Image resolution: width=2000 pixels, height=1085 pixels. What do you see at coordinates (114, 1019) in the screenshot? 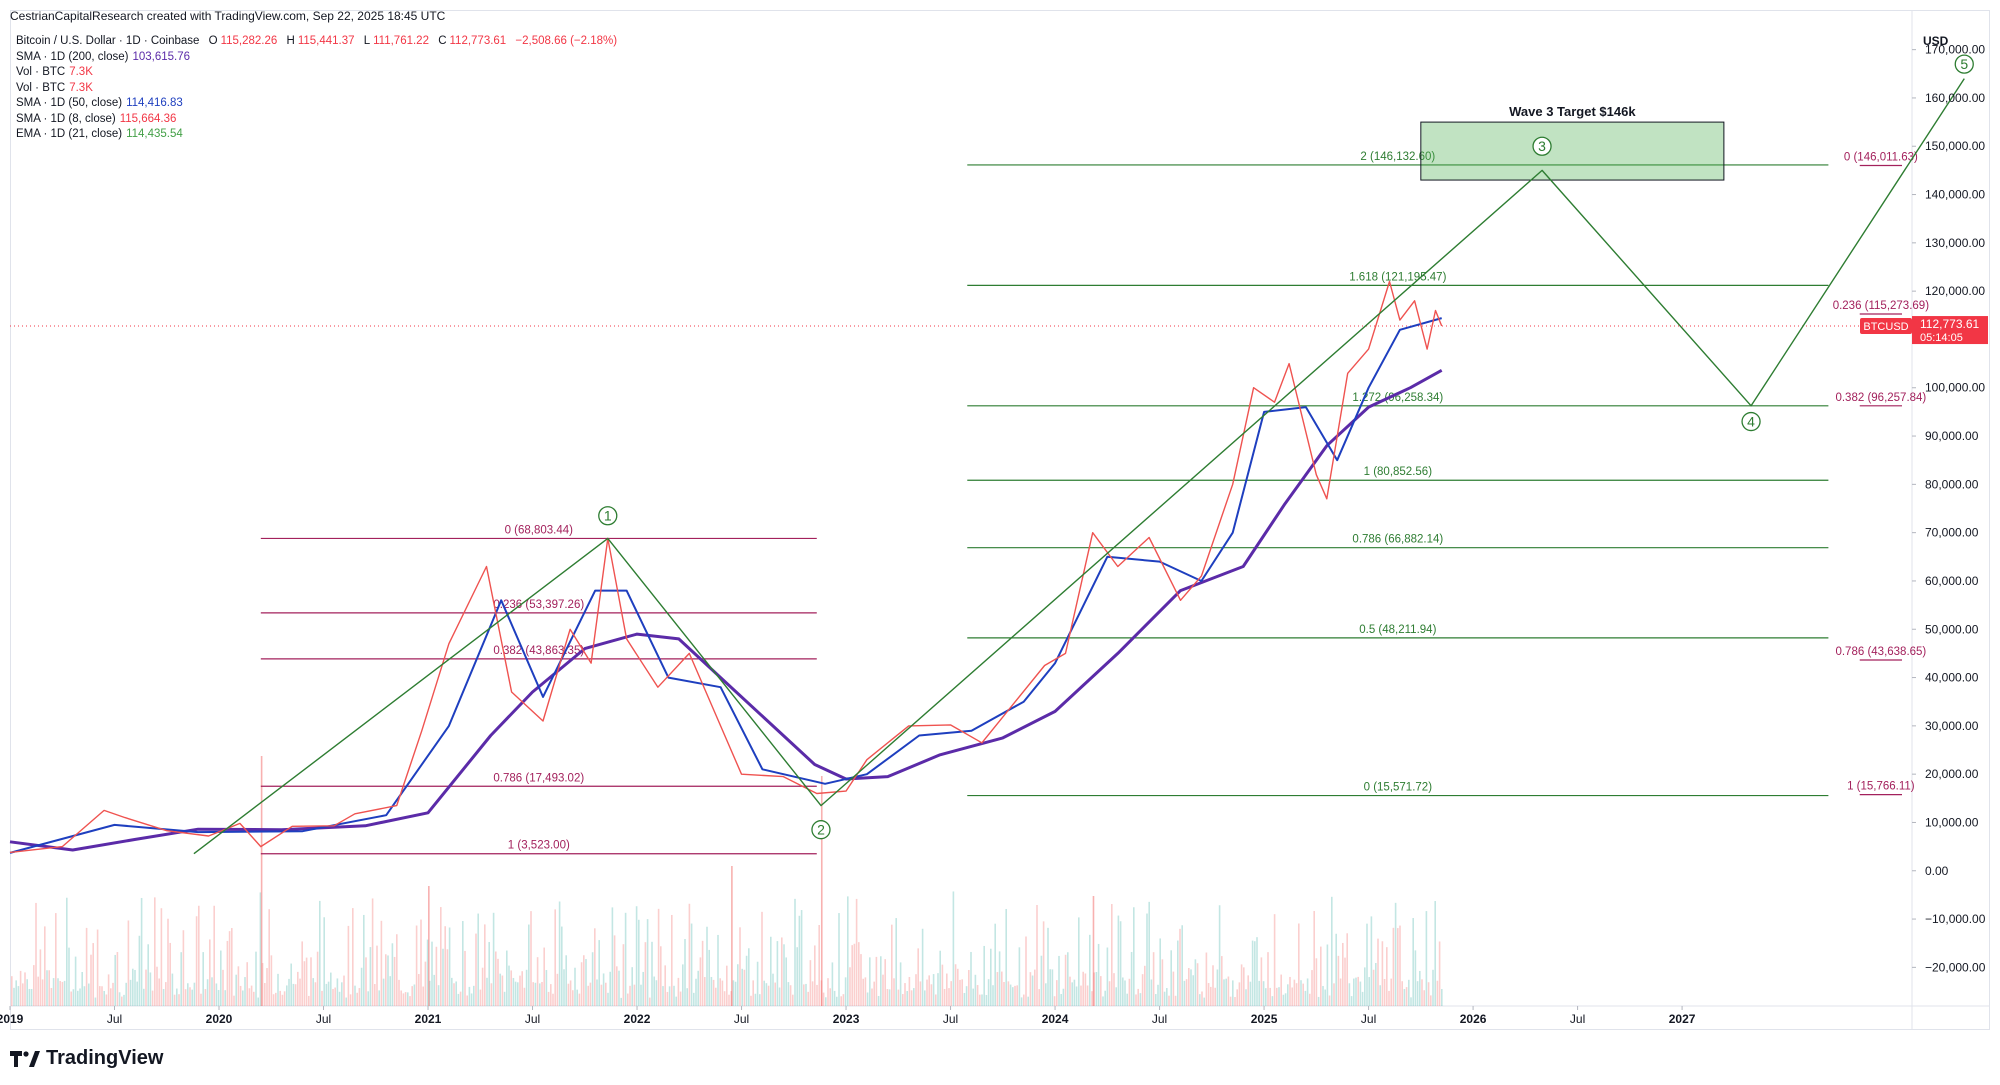
I see `time-axis-label: Jul` at bounding box center [114, 1019].